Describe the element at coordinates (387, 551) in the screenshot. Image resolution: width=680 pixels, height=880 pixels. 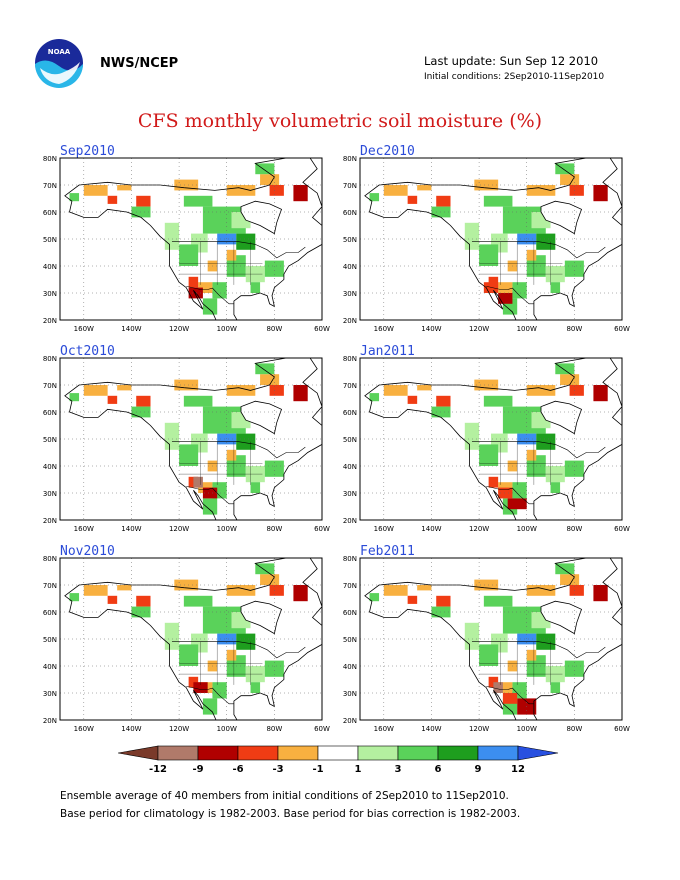
I see `panel-title-feb2011: Feb2011` at that location.